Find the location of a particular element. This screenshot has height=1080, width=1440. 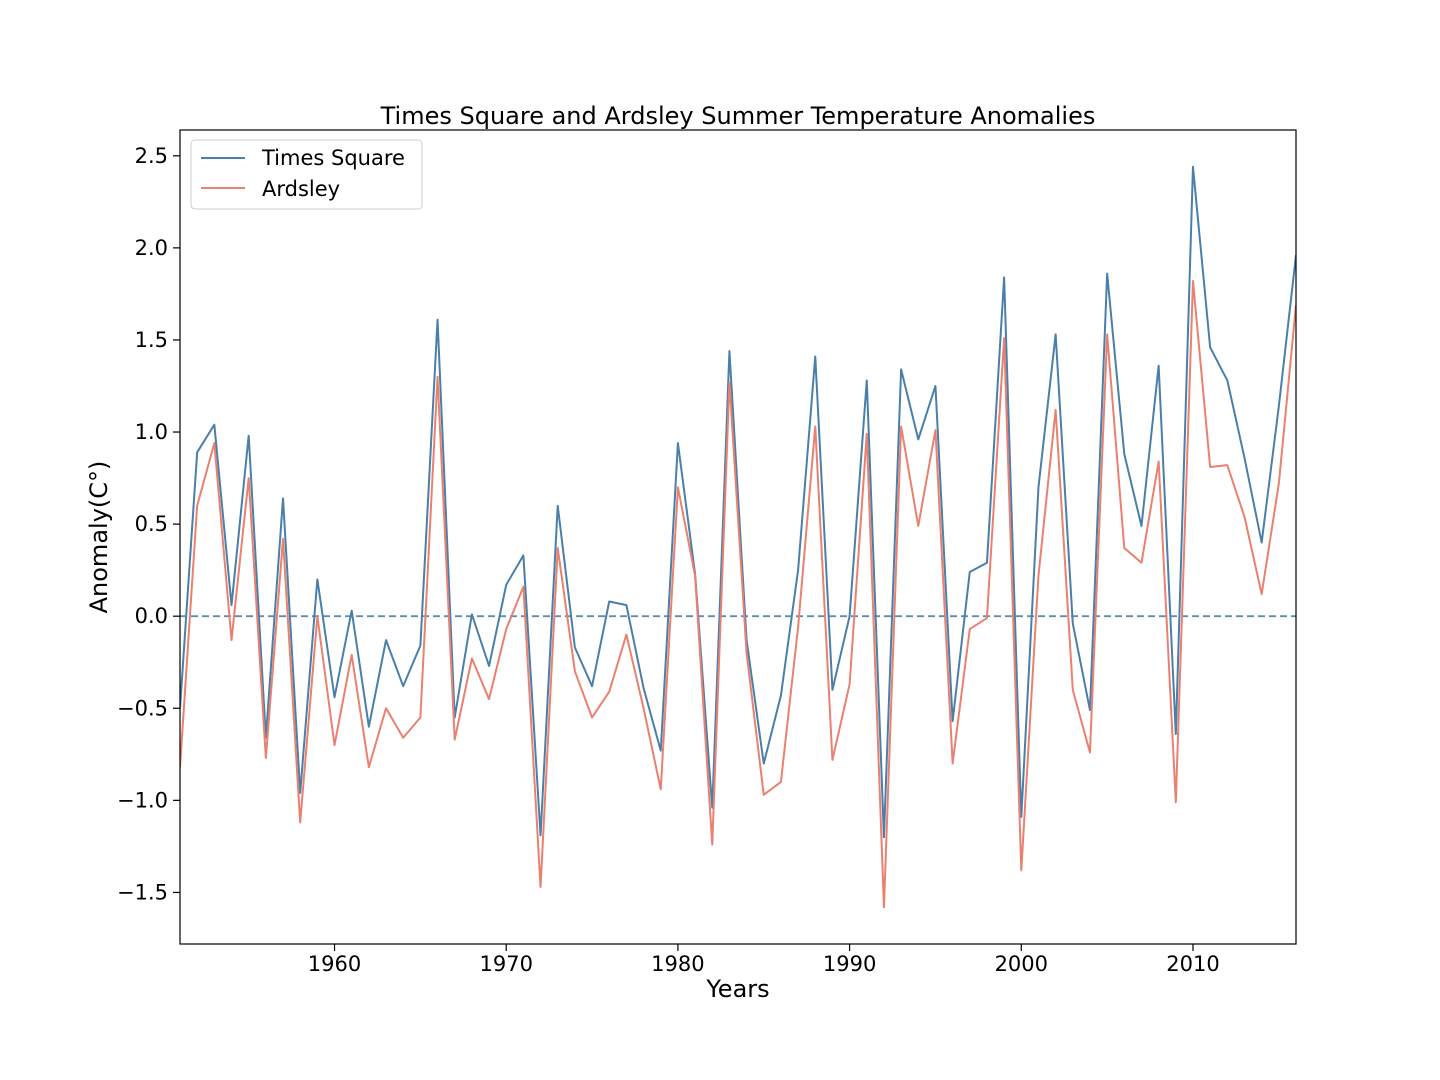

y-tick-label: −0.5 is located at coordinates (142, 708).